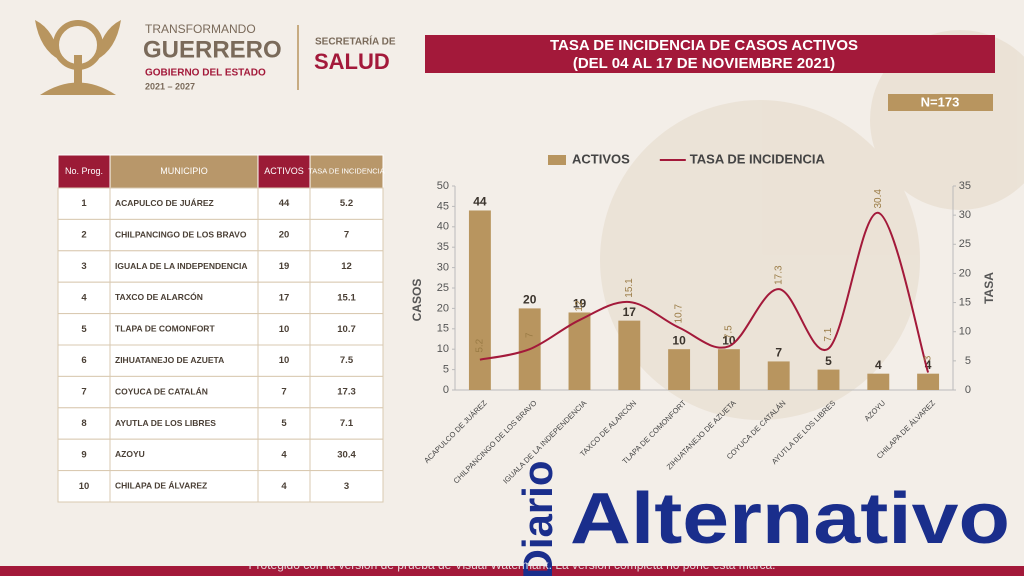 The height and width of the screenshot is (576, 1024). What do you see at coordinates (83, 423) in the screenshot?
I see `table-cell-text: 8` at bounding box center [83, 423].